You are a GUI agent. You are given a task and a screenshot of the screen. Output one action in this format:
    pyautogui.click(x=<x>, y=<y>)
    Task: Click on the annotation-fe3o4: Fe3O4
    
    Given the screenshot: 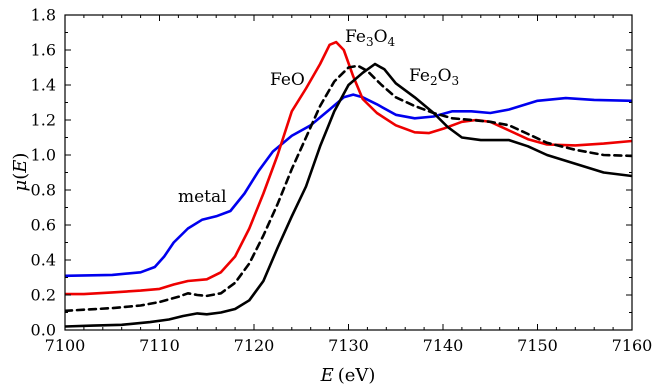 What is the action you would take?
    pyautogui.click(x=370, y=38)
    